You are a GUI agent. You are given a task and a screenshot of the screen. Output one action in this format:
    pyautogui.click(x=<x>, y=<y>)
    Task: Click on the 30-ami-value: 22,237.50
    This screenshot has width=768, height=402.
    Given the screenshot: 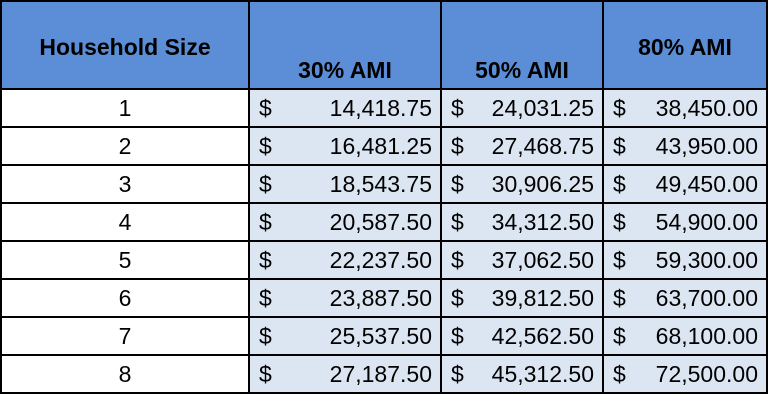 What is the action you would take?
    pyautogui.click(x=380, y=259)
    